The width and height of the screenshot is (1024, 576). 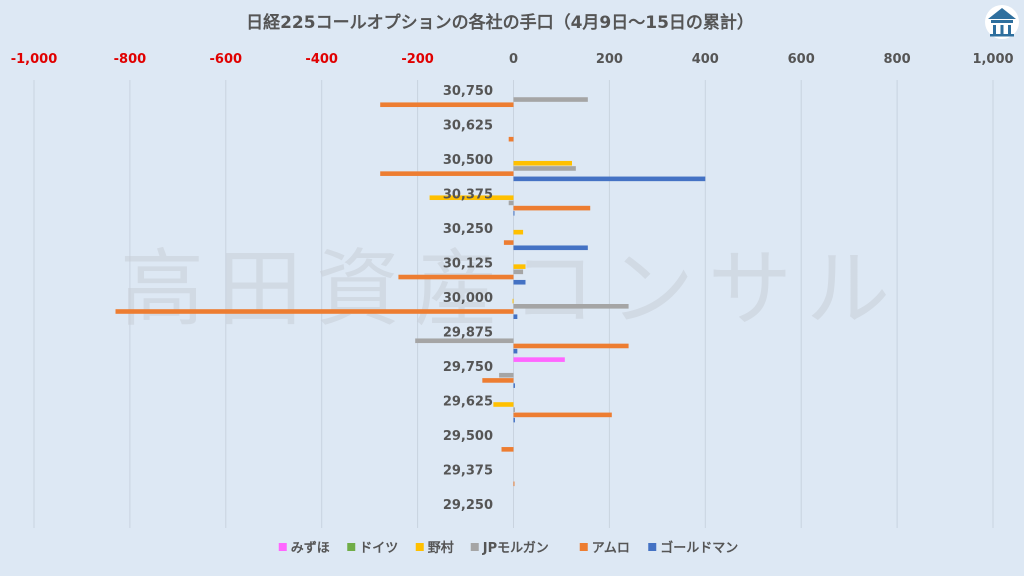 I want to click on legend-label: ドイツ, so click(x=378, y=548).